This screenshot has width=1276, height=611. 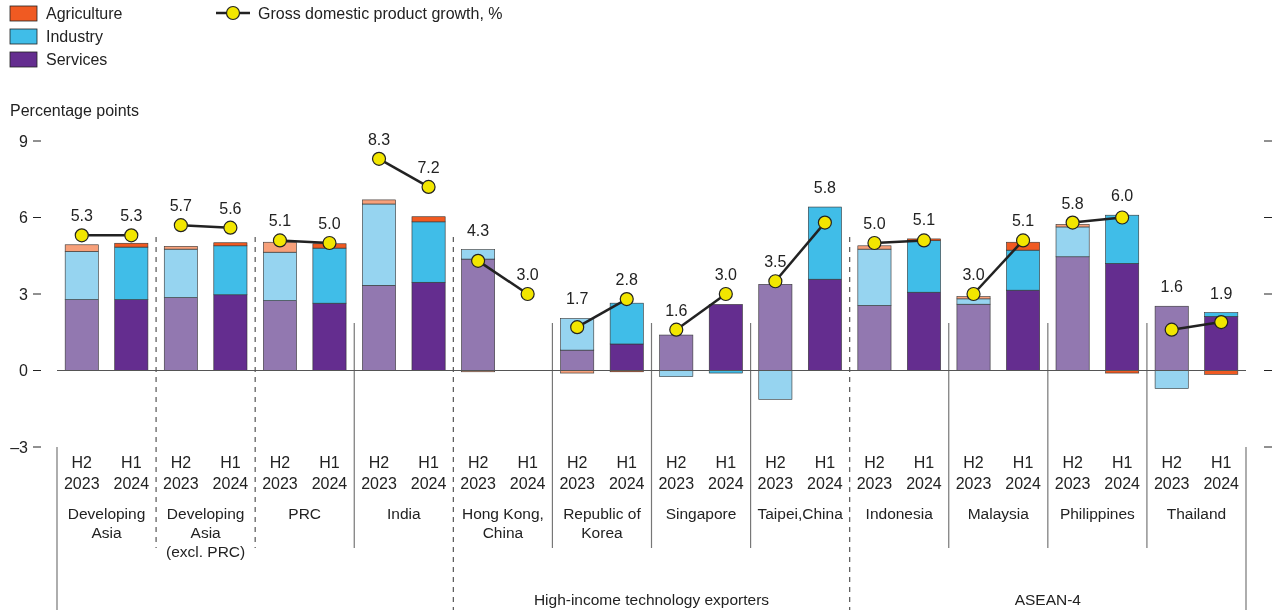 What do you see at coordinates (24, 141) in the screenshot?
I see `y-tick-label: 9` at bounding box center [24, 141].